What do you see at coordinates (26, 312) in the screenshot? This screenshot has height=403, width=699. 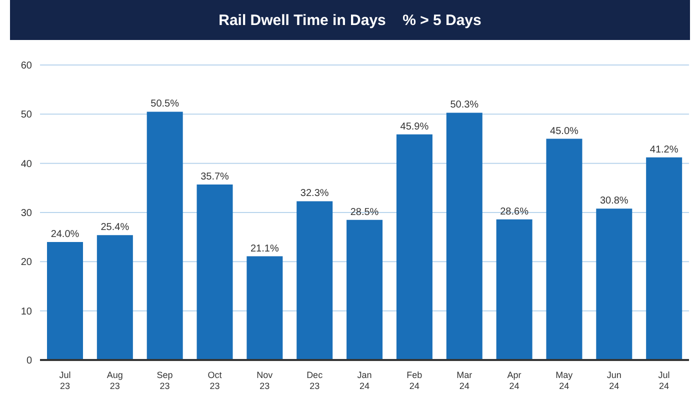 I see `y-tick-label: 10` at bounding box center [26, 312].